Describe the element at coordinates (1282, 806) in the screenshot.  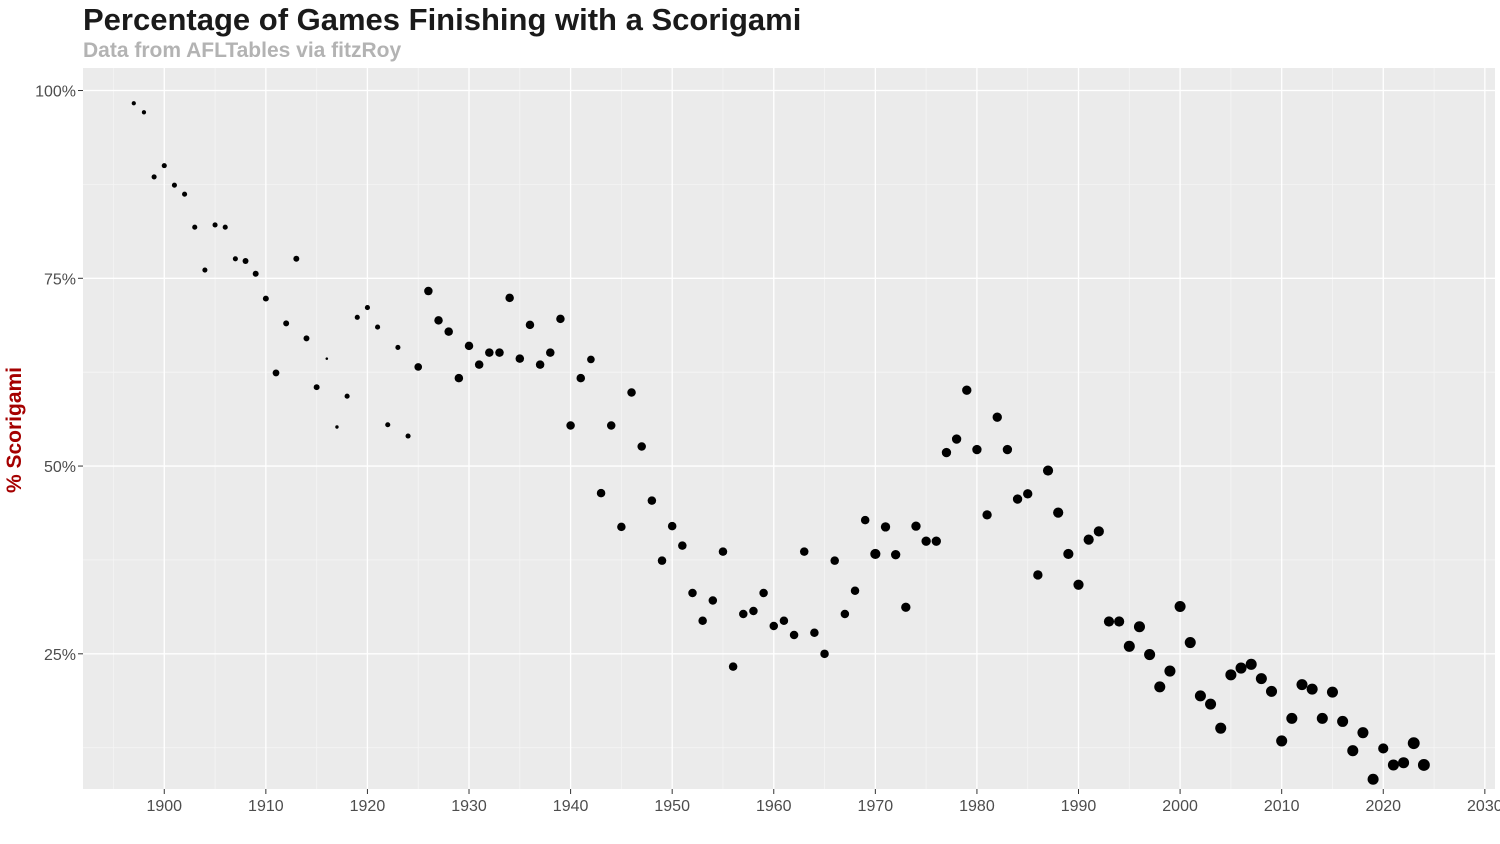
I see `x-tick-label: 2010` at that location.